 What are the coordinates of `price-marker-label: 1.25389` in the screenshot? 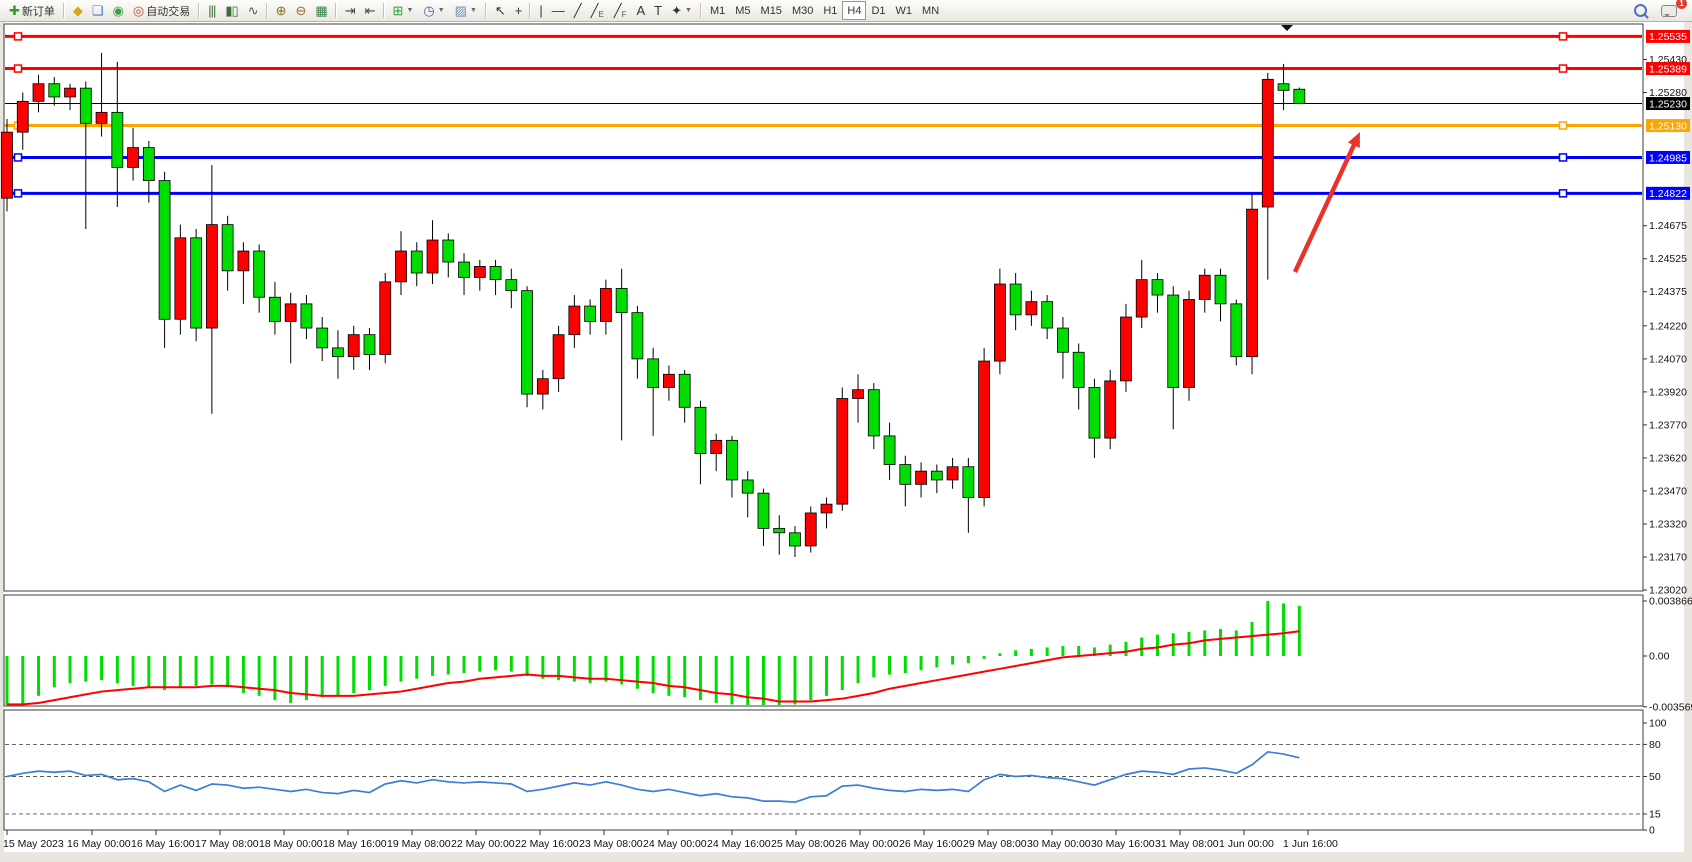 It's located at (1668, 69).